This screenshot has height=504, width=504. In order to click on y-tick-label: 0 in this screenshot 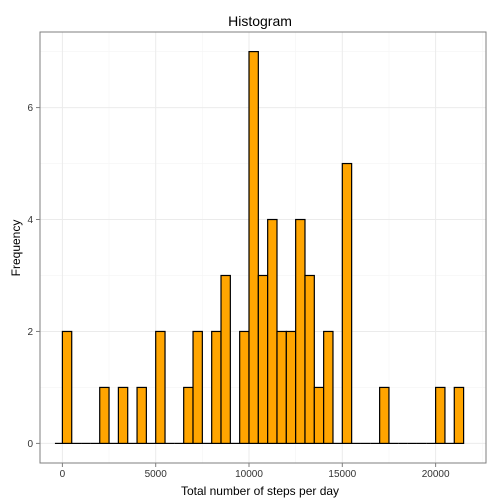, I will do `click(30, 444)`.